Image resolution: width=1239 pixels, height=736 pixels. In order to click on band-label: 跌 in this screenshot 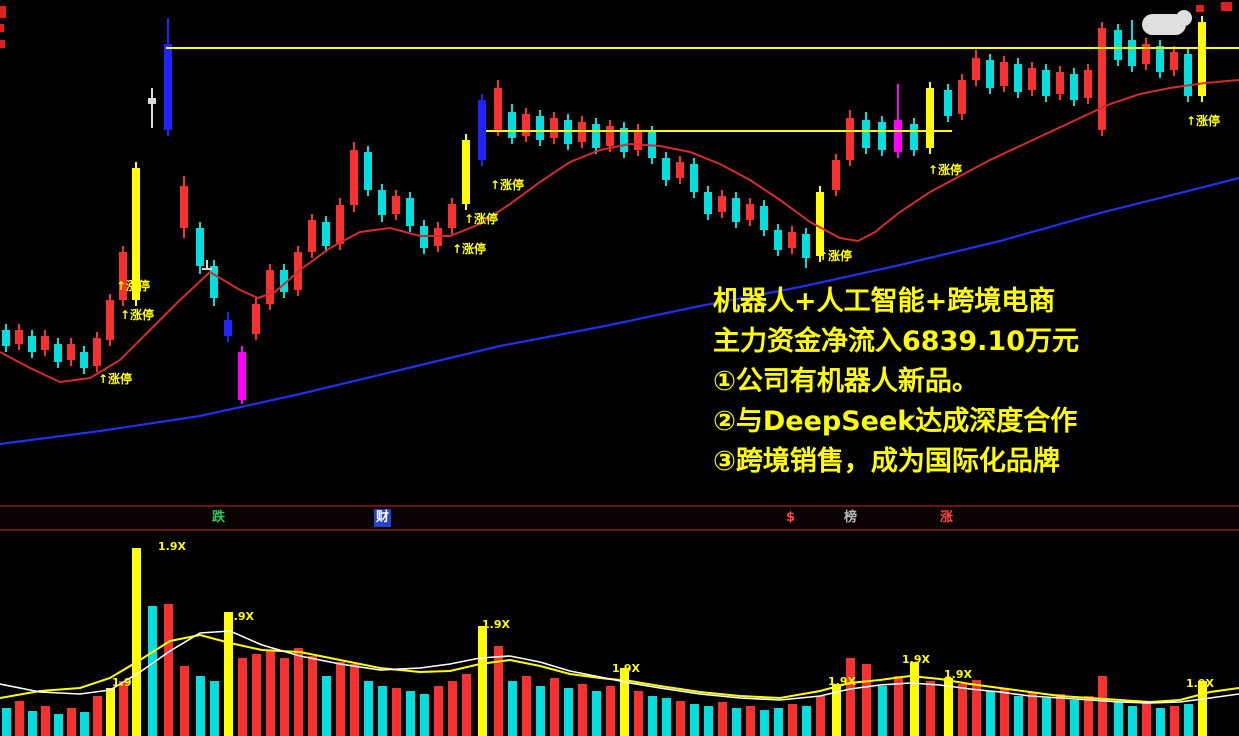, I will do `click(219, 517)`.